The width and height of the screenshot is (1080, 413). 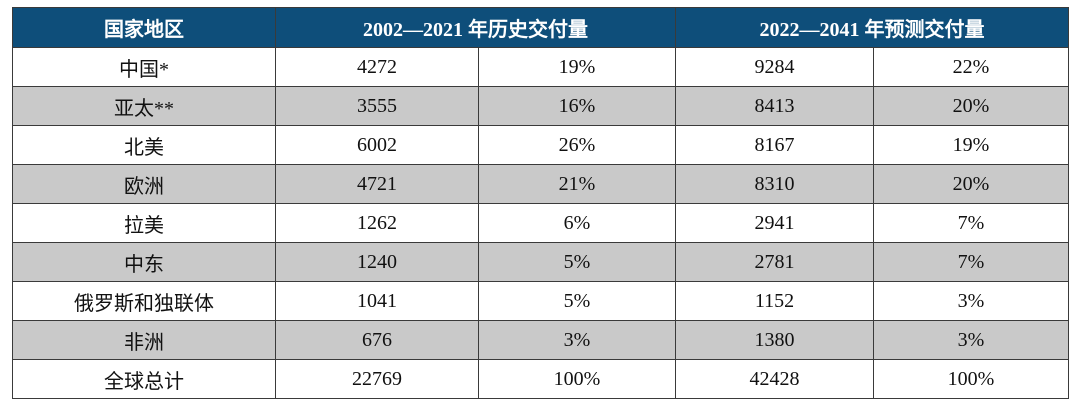 I want to click on table-row: 非洲 676 3% 1380 3%, so click(x=540, y=340).